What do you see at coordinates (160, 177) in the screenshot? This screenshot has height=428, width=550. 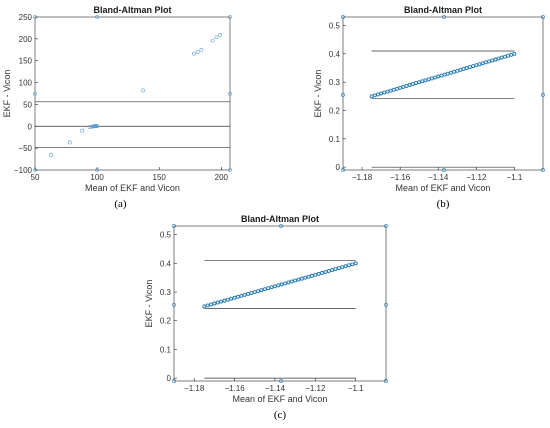 I see `x-tick-label: 150` at bounding box center [160, 177].